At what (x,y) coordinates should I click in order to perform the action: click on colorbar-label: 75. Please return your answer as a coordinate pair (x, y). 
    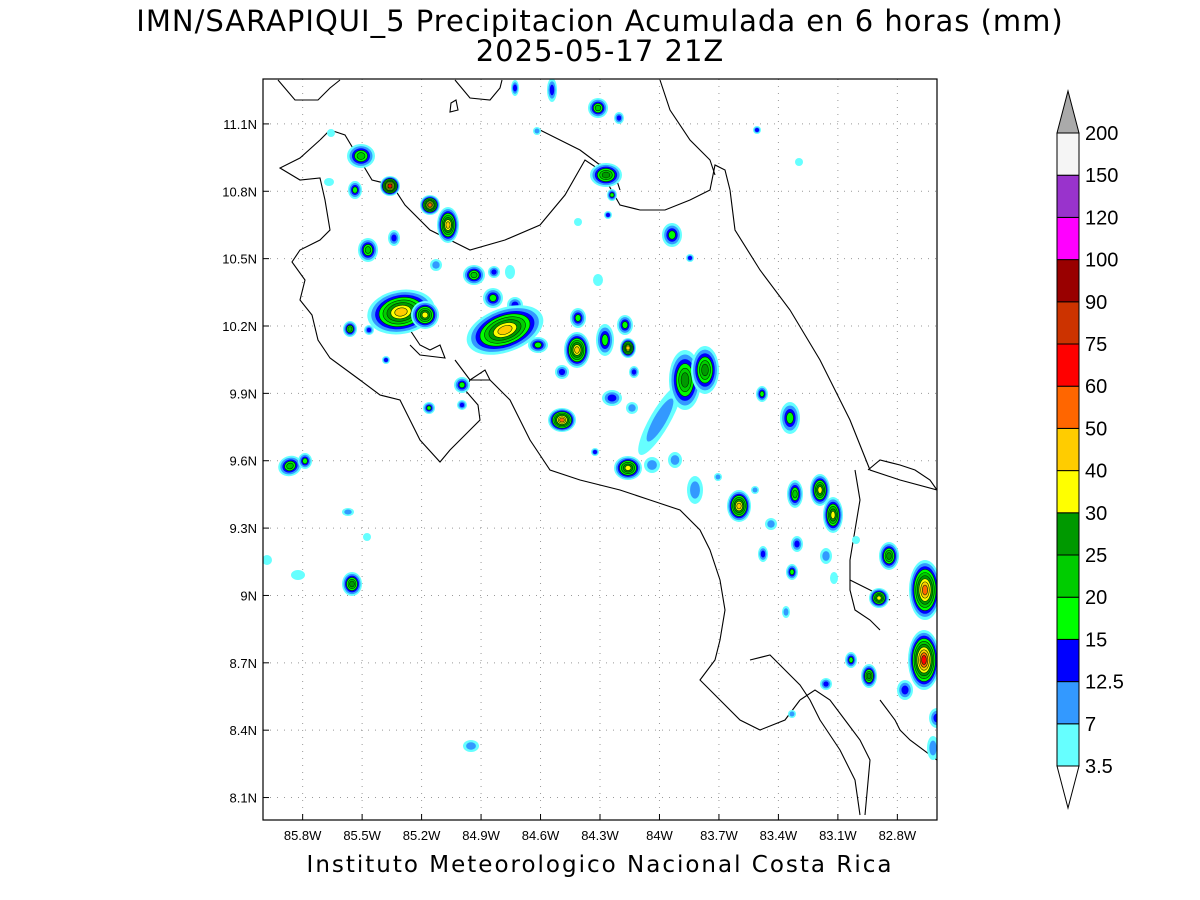
    Looking at the image, I should click on (1096, 345).